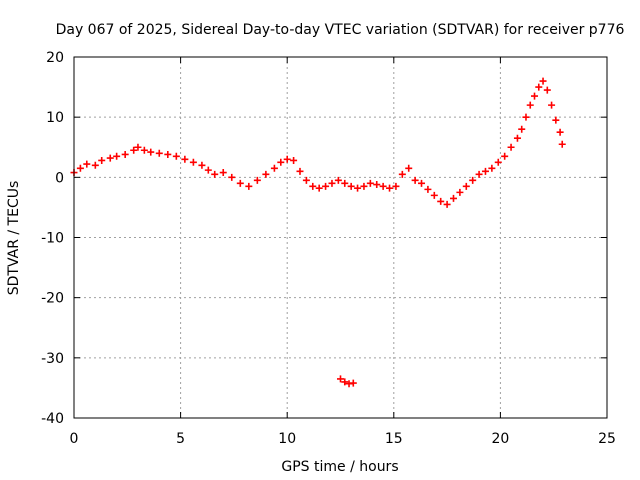  I want to click on x-tick-label: 20, so click(500, 439).